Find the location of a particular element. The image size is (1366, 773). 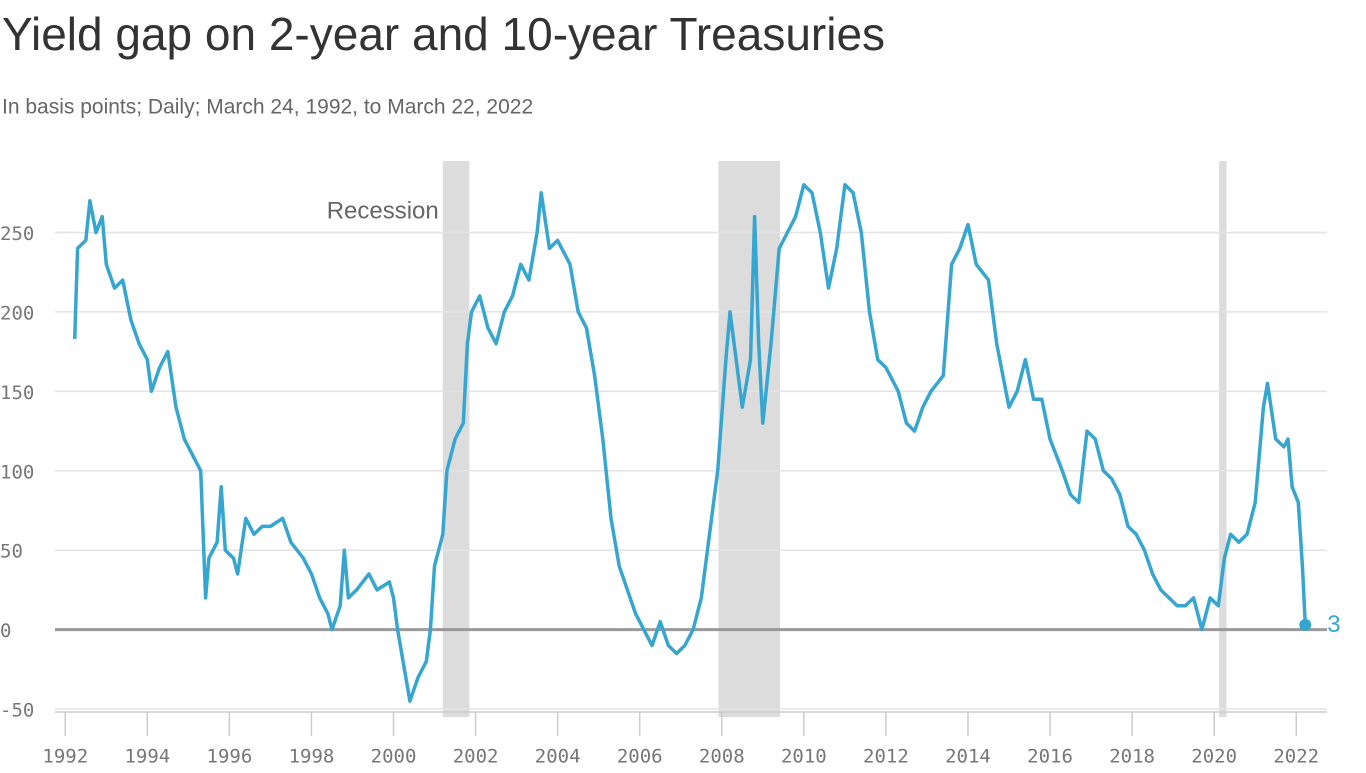

end-label: 3 is located at coordinates (1333, 624).